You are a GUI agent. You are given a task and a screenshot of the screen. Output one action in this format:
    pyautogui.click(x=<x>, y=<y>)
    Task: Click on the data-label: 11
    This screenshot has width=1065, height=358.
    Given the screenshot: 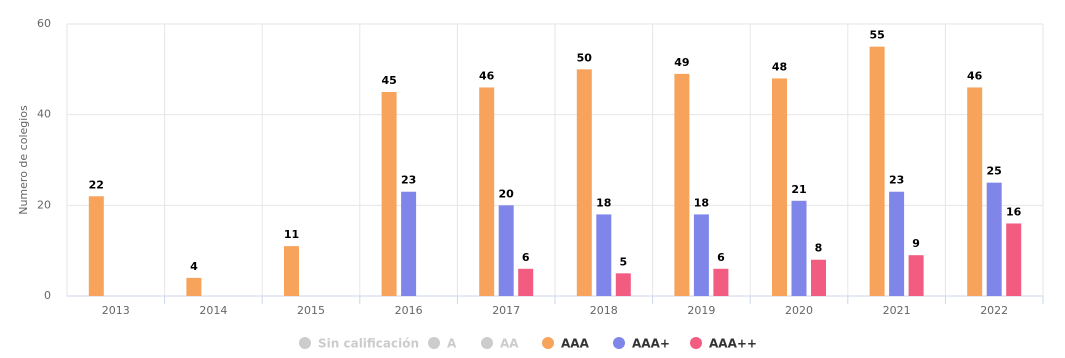 What is the action you would take?
    pyautogui.click(x=291, y=234)
    